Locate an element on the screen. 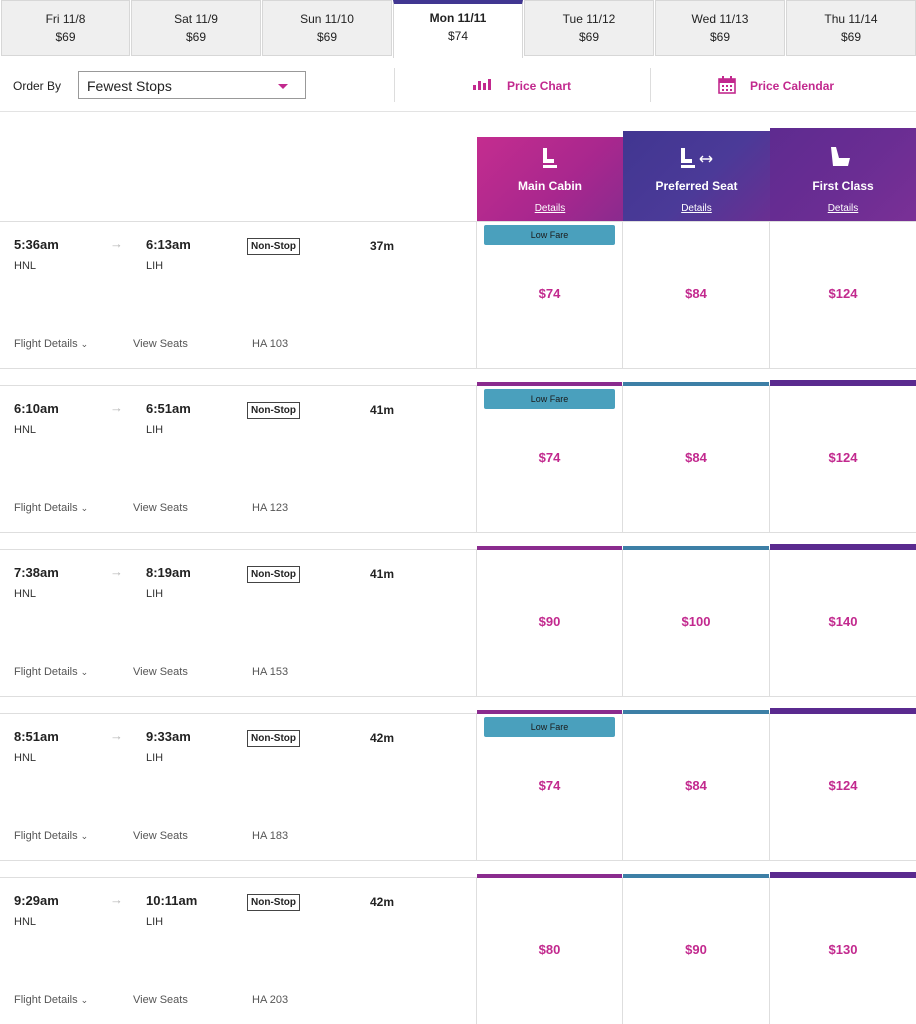  date-tab-day: Fri 11/8 is located at coordinates (65, 19).